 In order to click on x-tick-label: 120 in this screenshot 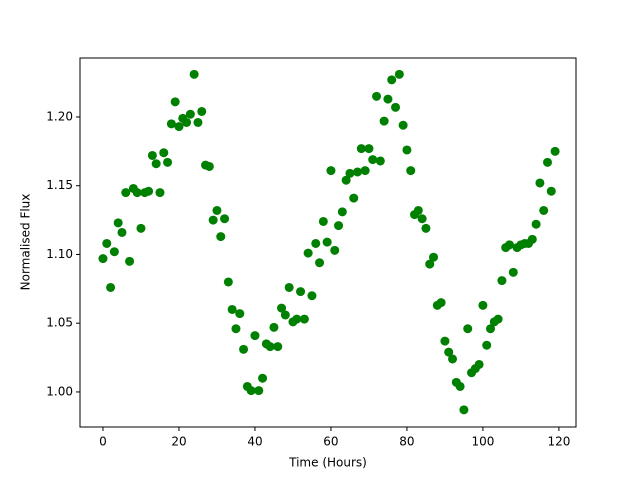, I will do `click(558, 442)`.